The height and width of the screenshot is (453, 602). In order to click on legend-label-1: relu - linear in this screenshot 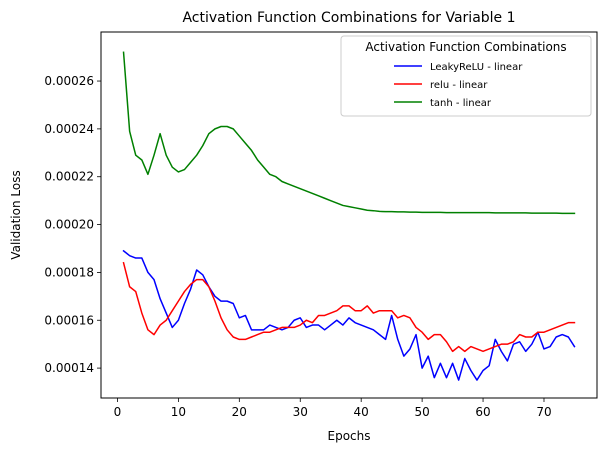, I will do `click(459, 85)`.